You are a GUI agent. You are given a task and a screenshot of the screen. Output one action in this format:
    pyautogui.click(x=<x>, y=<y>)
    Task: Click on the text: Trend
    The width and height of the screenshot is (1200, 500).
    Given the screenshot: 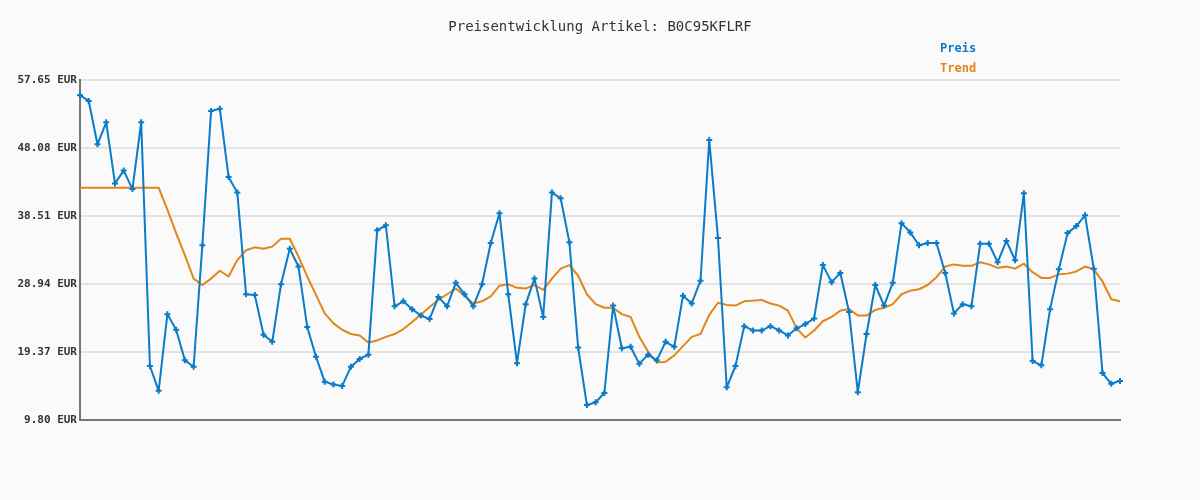 What is the action you would take?
    pyautogui.click(x=958, y=68)
    